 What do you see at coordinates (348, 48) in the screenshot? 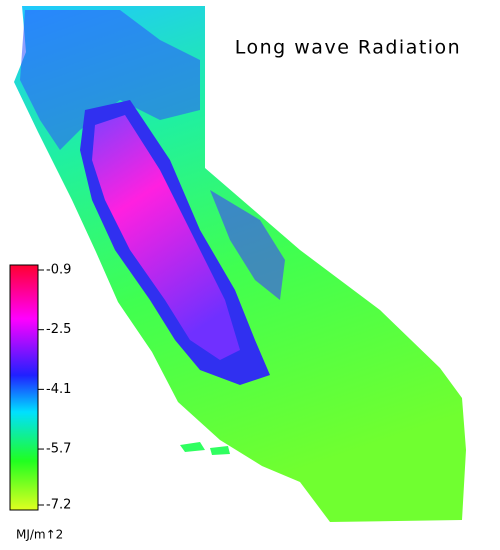
I see `map-title: Long wave Radiation` at bounding box center [348, 48].